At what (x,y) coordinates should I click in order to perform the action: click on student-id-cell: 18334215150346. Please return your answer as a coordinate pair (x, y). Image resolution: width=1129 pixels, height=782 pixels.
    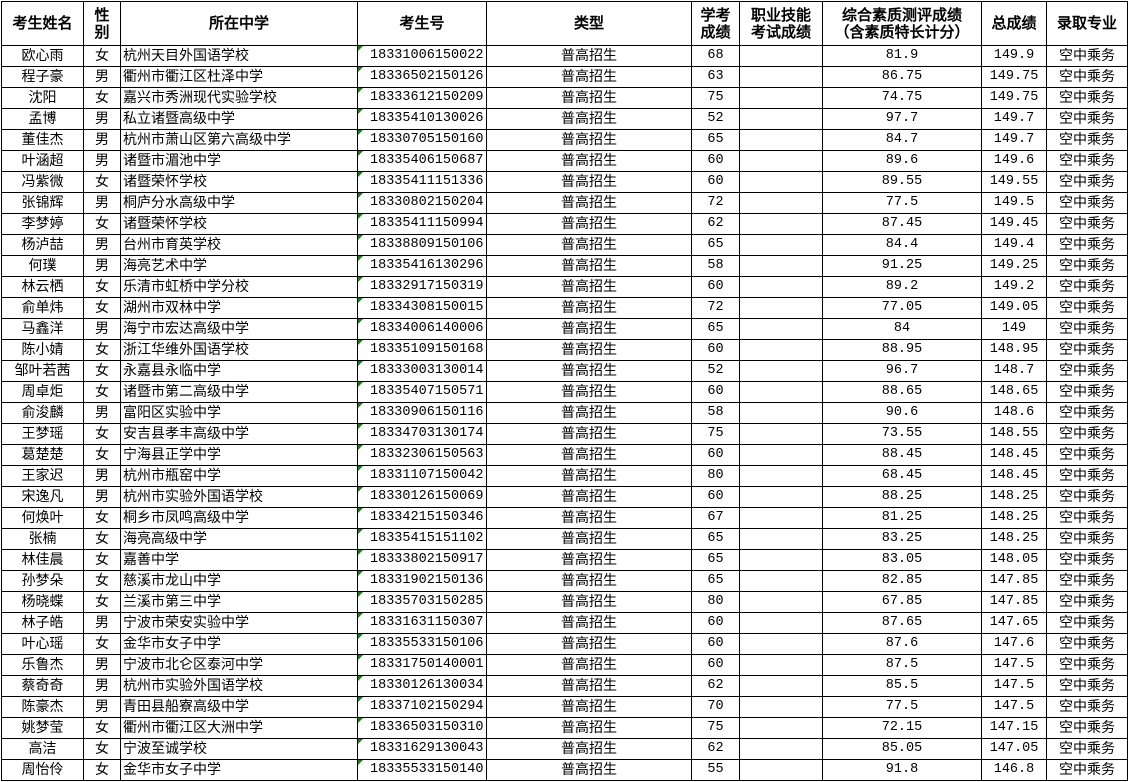
    Looking at the image, I should click on (422, 518).